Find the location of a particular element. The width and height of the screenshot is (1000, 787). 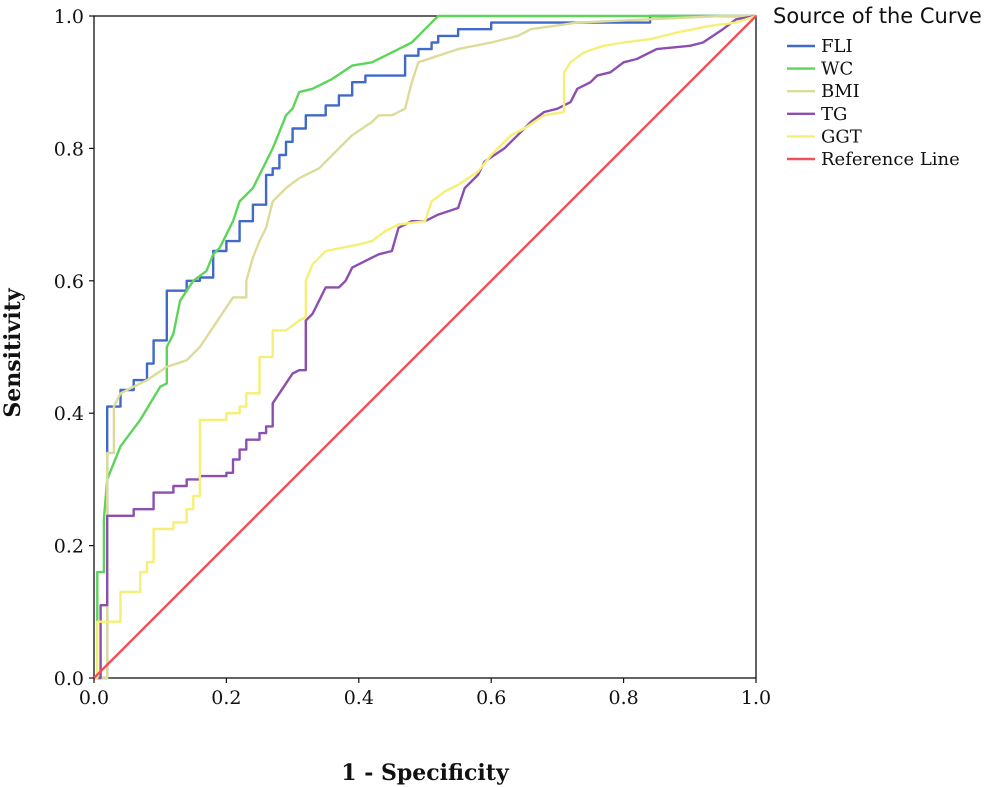

legend-label-bmi: BMI is located at coordinates (840, 91).